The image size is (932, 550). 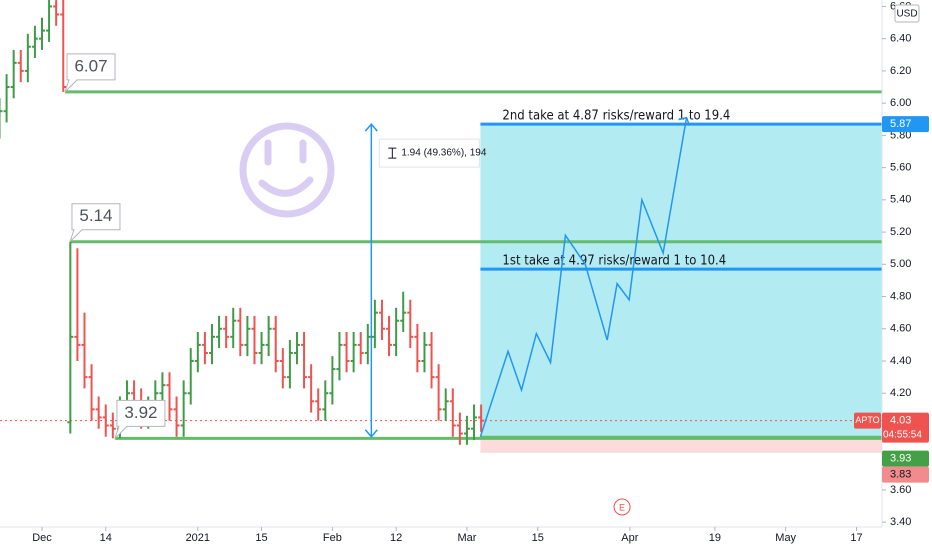 I want to click on measure-arrow-top, so click(x=371, y=127).